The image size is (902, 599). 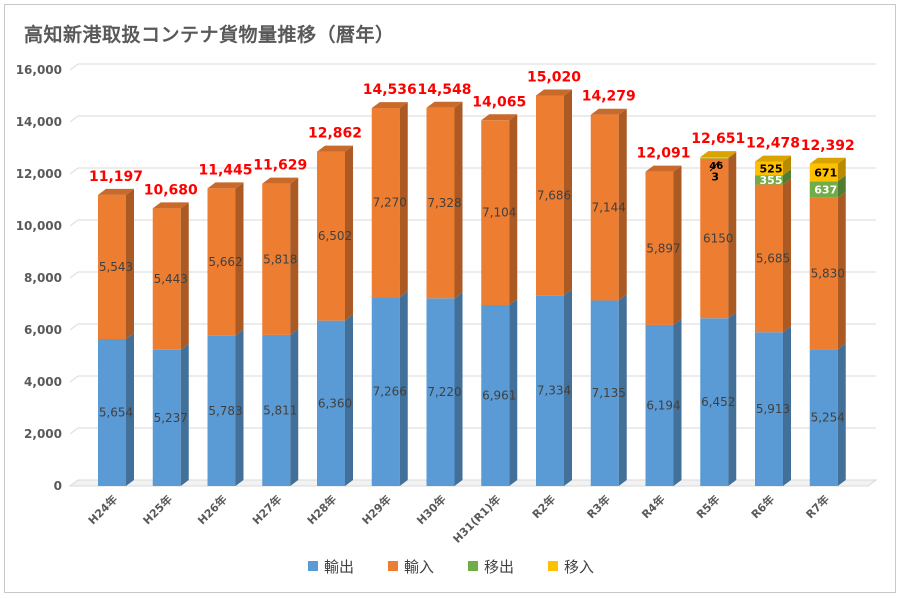 What do you see at coordinates (390, 203) in the screenshot?
I see `data-label-輸入: 7,270` at bounding box center [390, 203].